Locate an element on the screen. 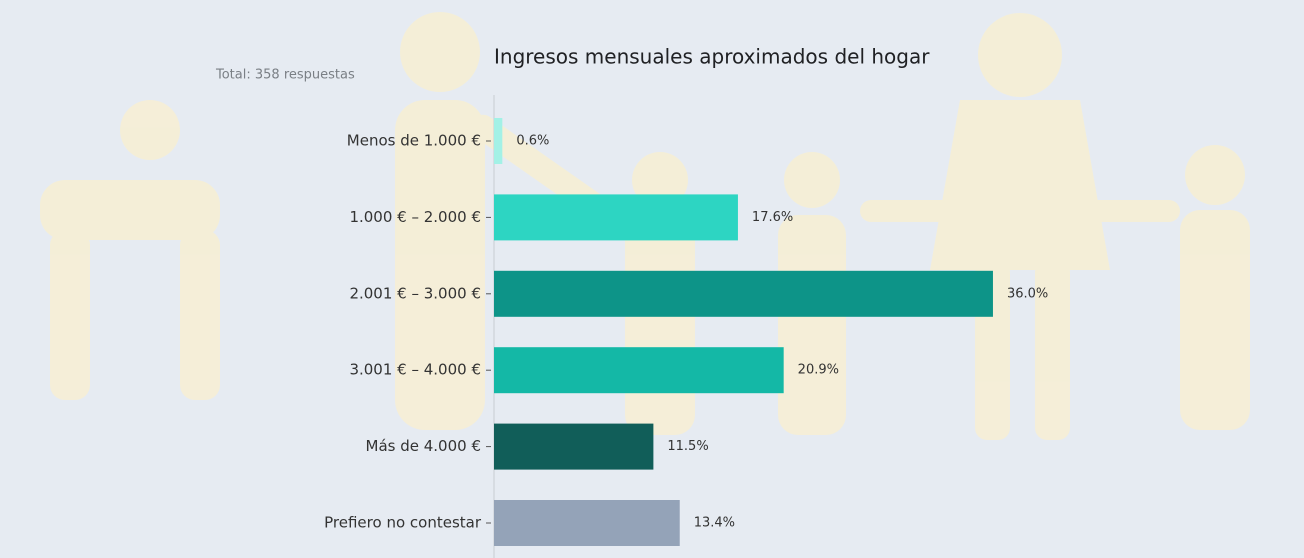  category-label: 1.000 € – 2.000 € is located at coordinates (415, 217).